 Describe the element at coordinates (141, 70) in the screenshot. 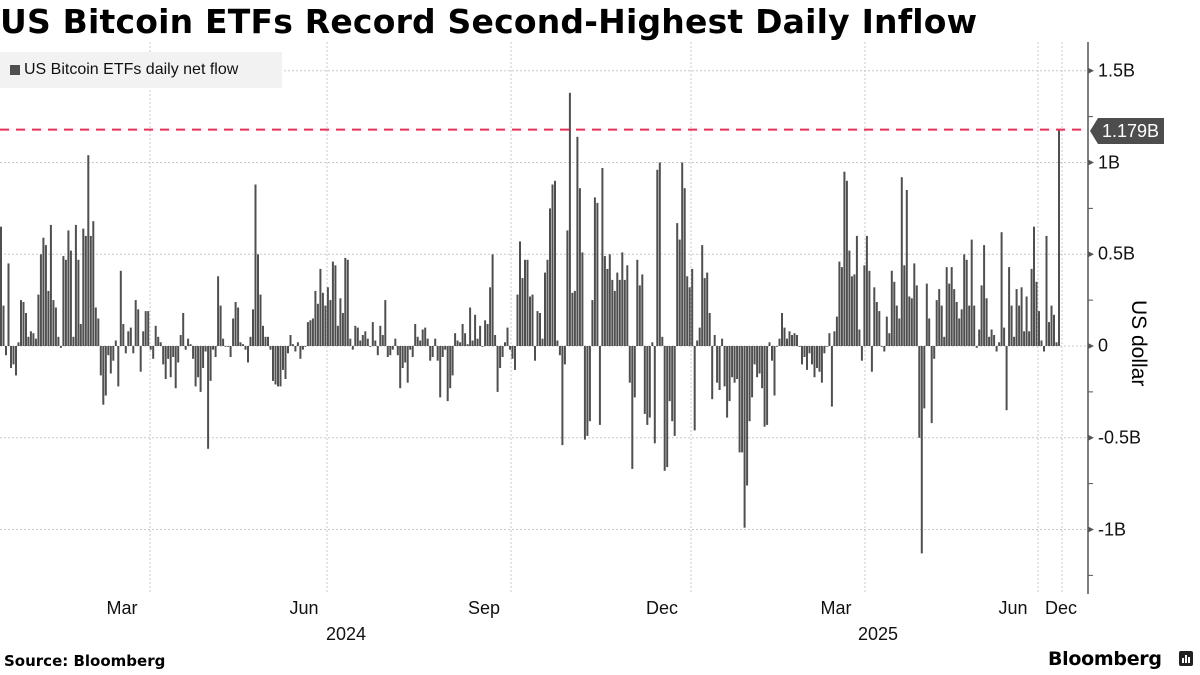

I see `legend: US Bitcoin ETFs daily net flow` at that location.